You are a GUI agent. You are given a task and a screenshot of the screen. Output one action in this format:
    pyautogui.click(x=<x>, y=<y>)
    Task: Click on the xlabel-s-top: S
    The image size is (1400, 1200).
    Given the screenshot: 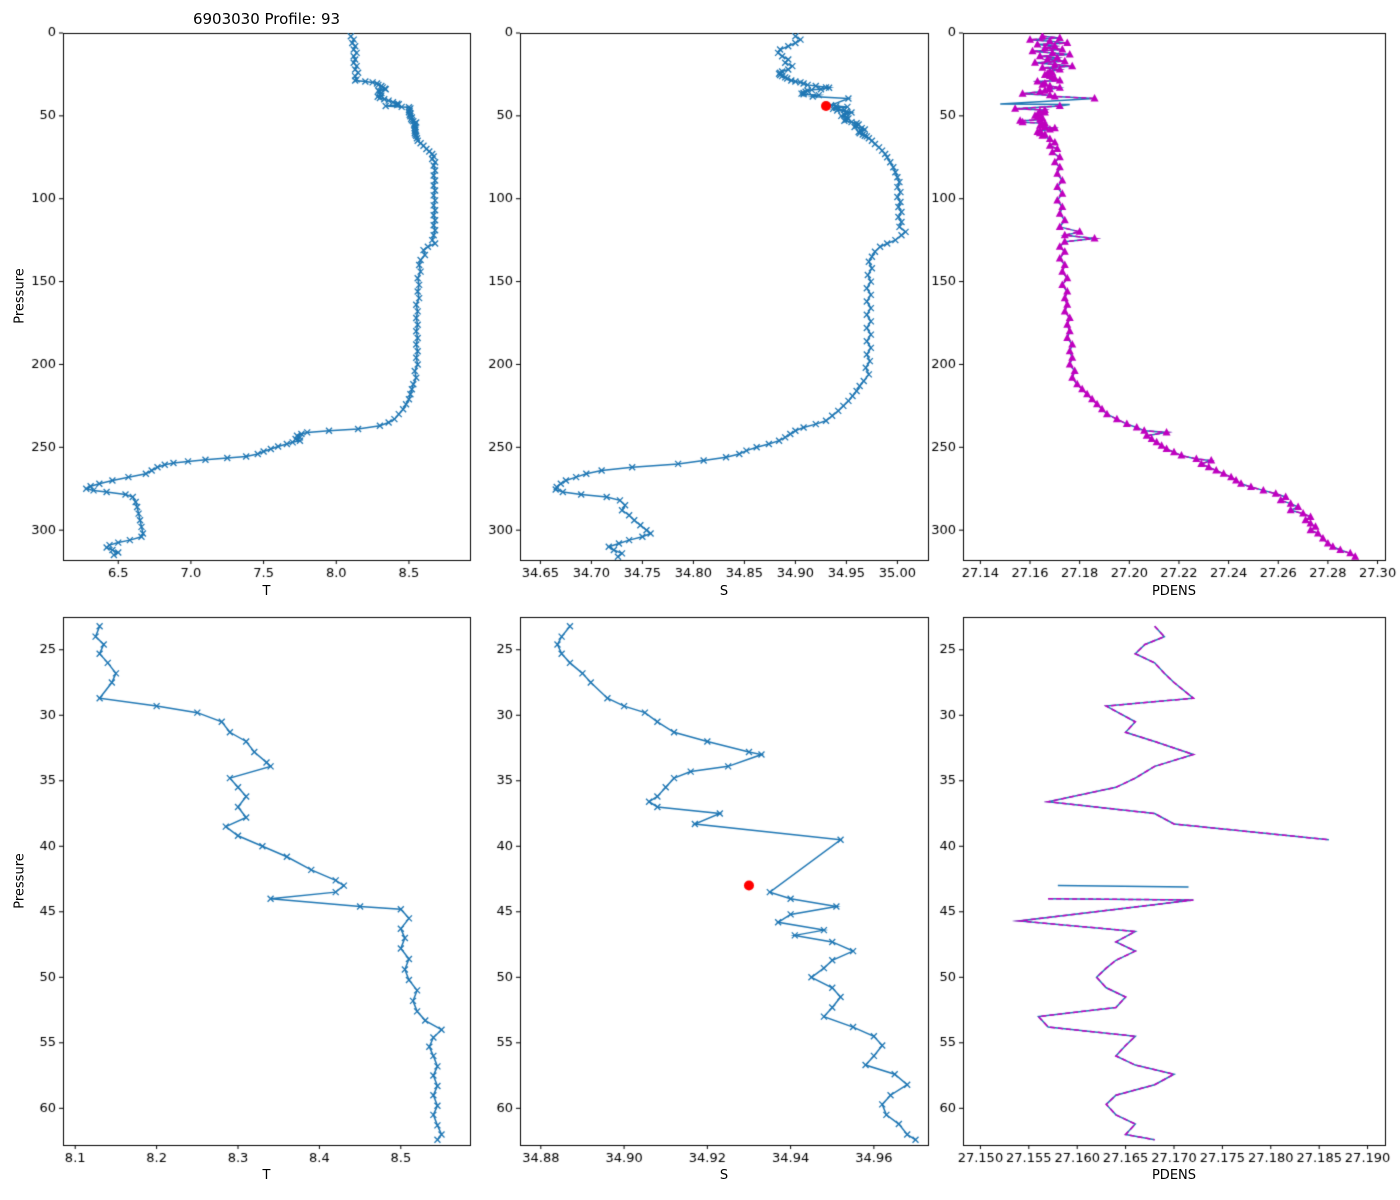 What is the action you would take?
    pyautogui.click(x=724, y=591)
    